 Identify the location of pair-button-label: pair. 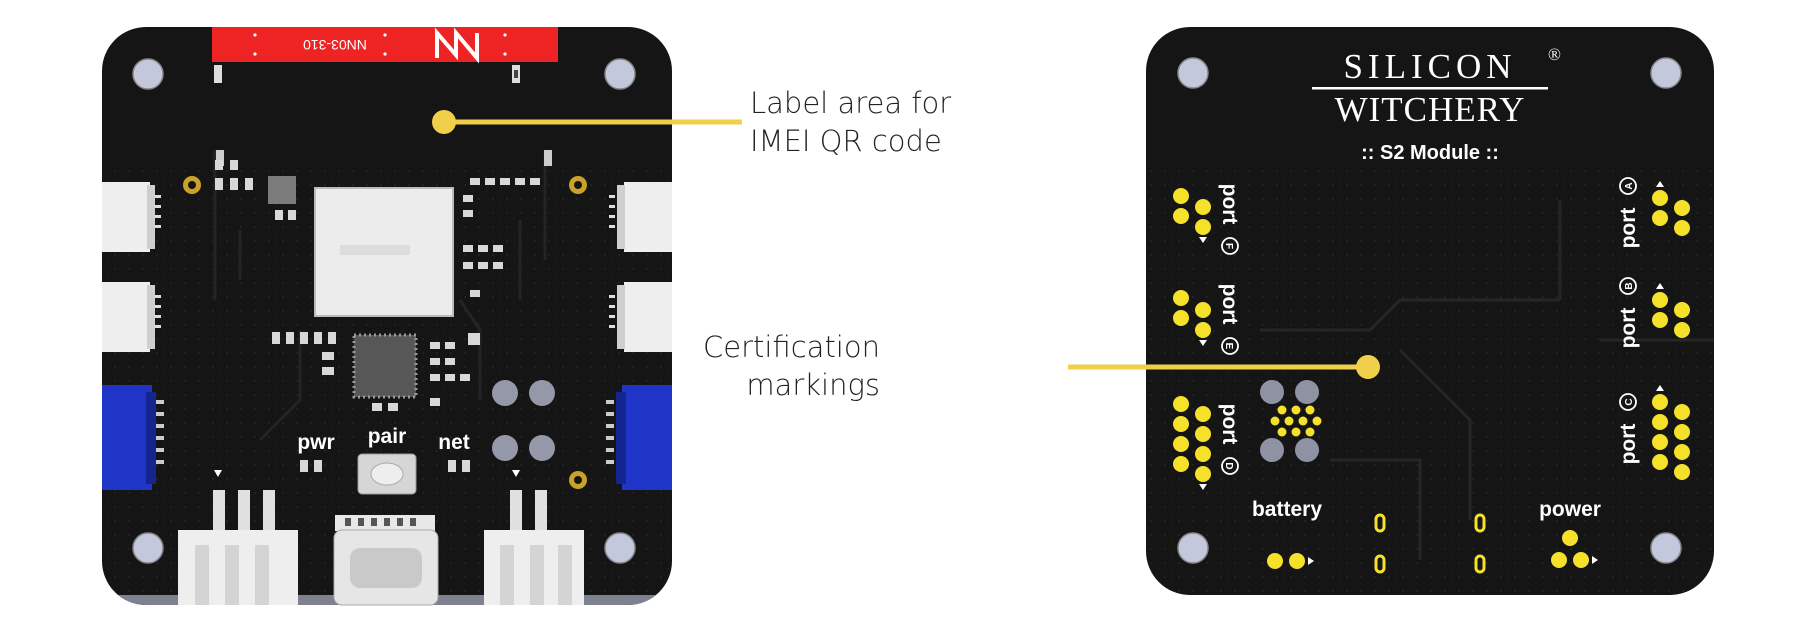
(387, 436).